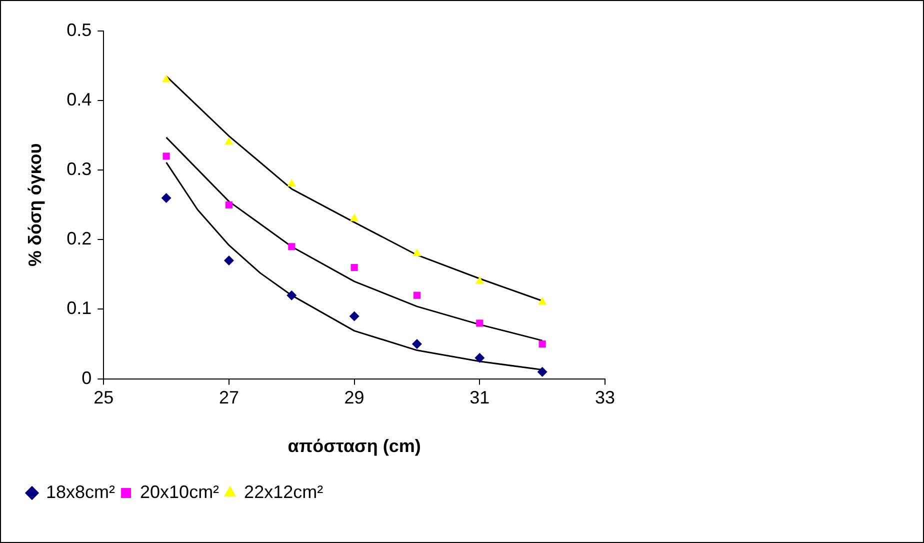 The height and width of the screenshot is (543, 924). What do you see at coordinates (87, 378) in the screenshot?
I see `y-tick-label: 0` at bounding box center [87, 378].